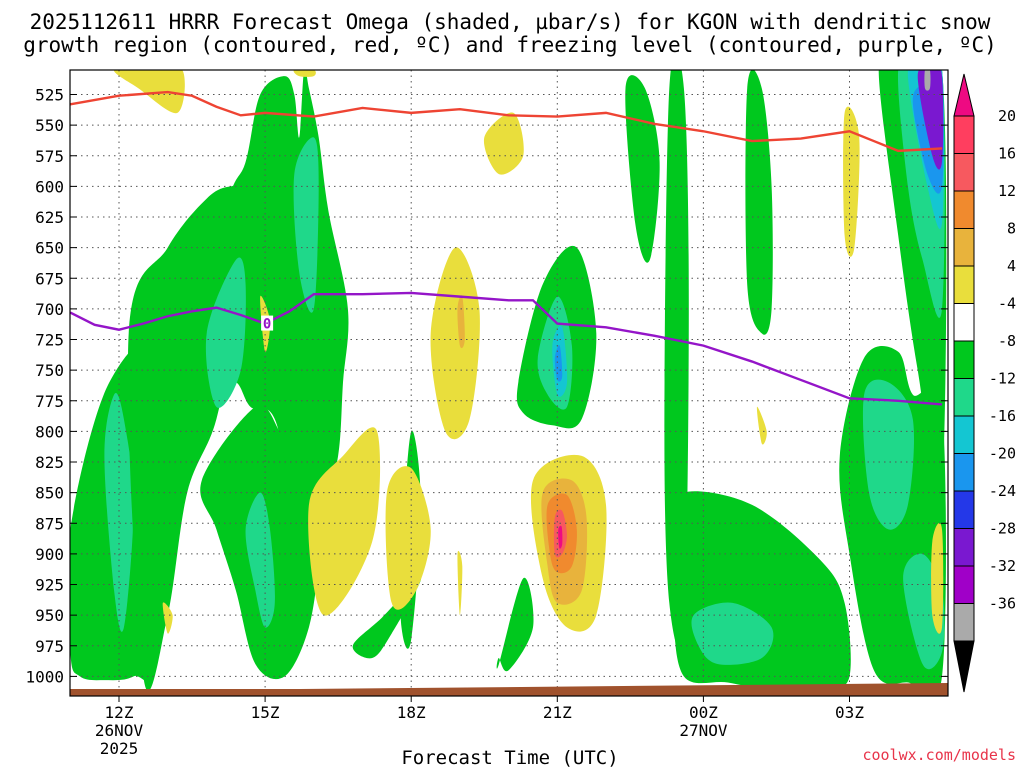 Image resolution: width=1024 pixels, height=768 pixels. I want to click on colorbar-label: -28, so click(1002, 529).